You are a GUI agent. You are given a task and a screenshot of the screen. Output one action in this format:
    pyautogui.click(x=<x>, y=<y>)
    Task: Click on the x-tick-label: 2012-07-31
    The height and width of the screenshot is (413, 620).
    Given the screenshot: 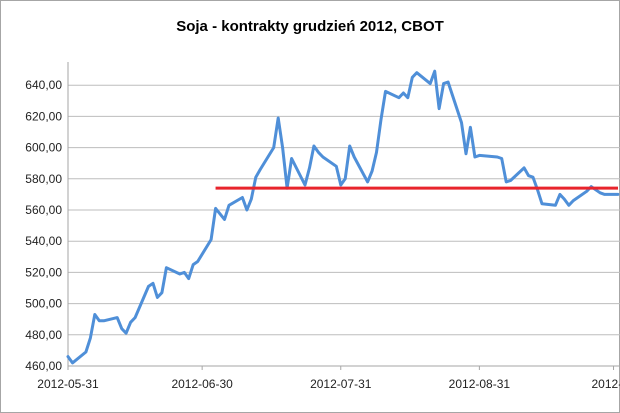 What is the action you would take?
    pyautogui.click(x=341, y=384)
    